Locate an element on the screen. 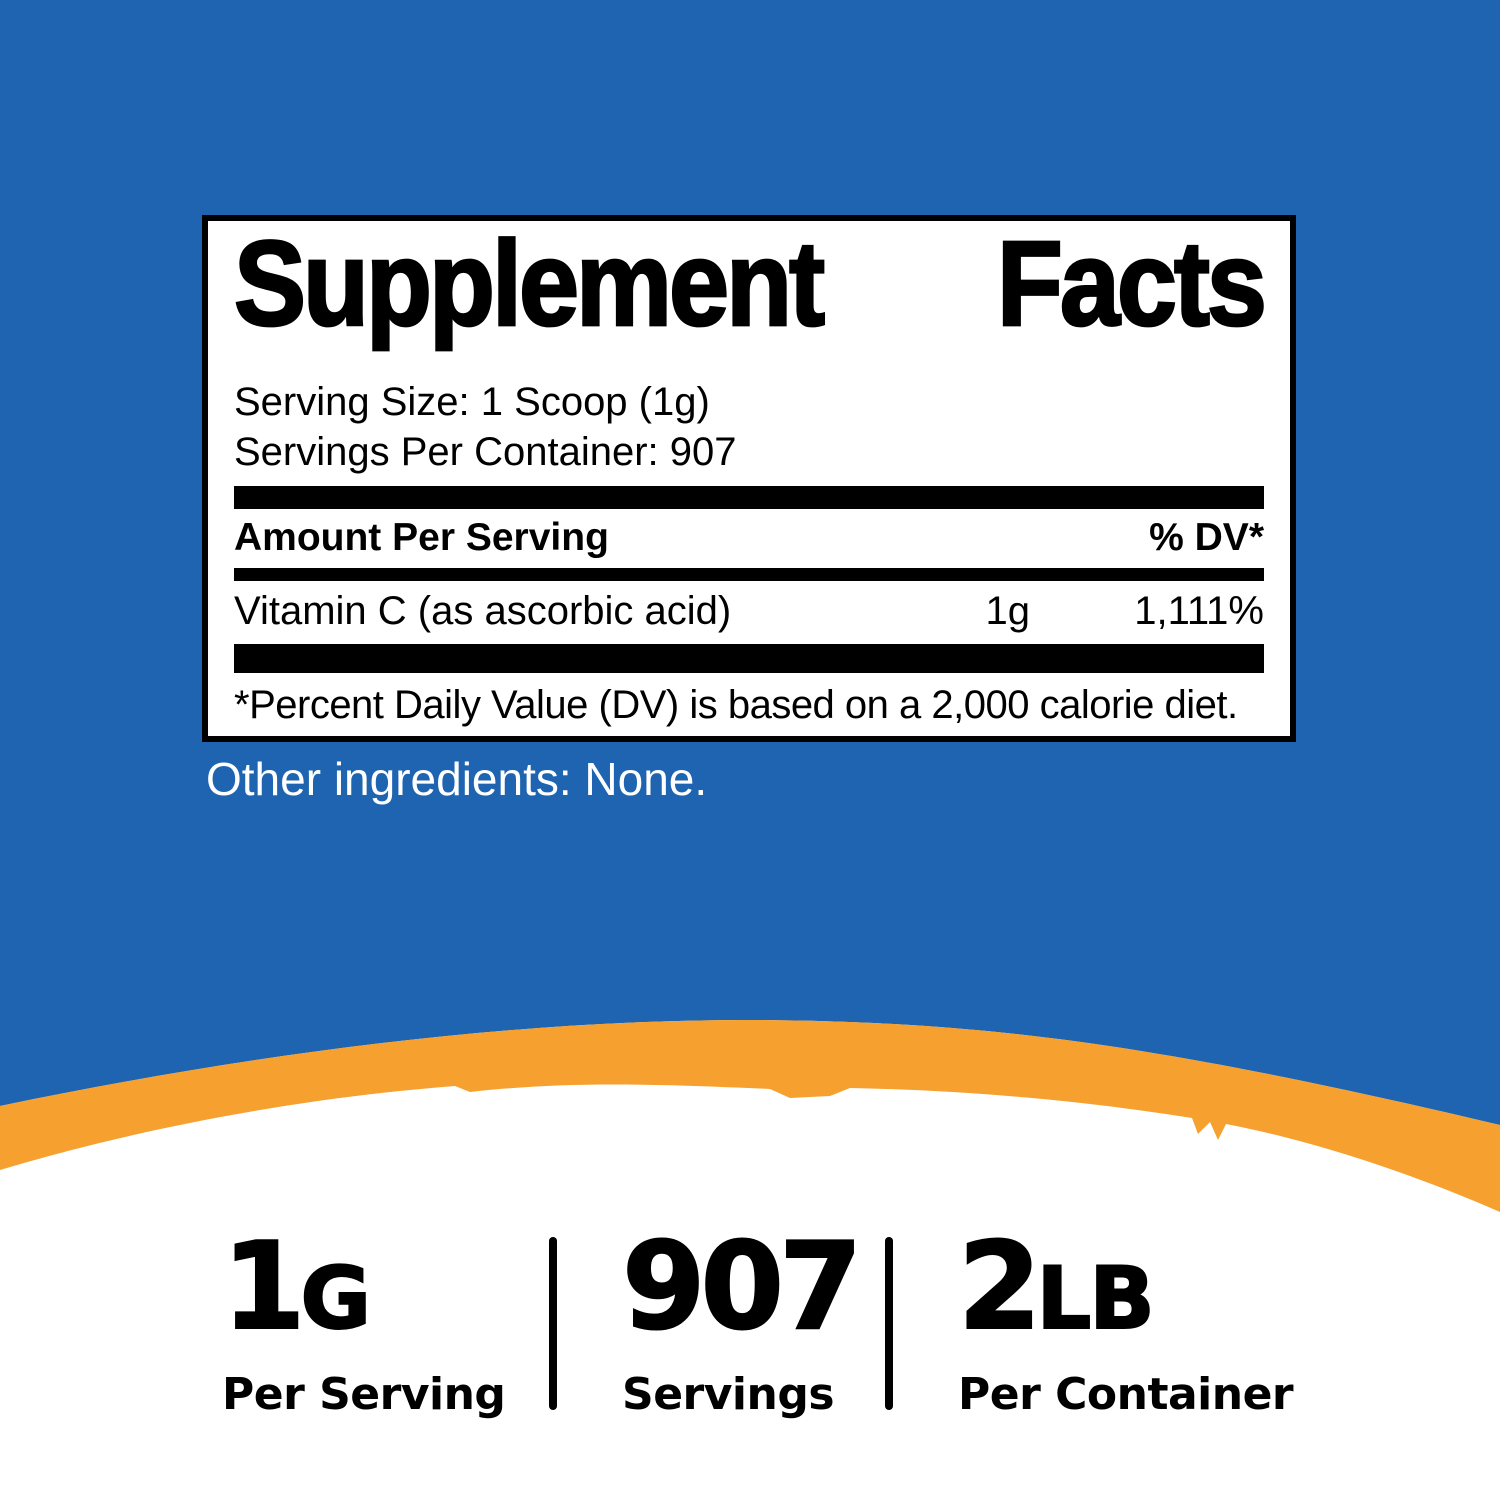 This screenshot has height=1500, width=1500. nutrient-amount: 1g is located at coordinates (1008, 611).